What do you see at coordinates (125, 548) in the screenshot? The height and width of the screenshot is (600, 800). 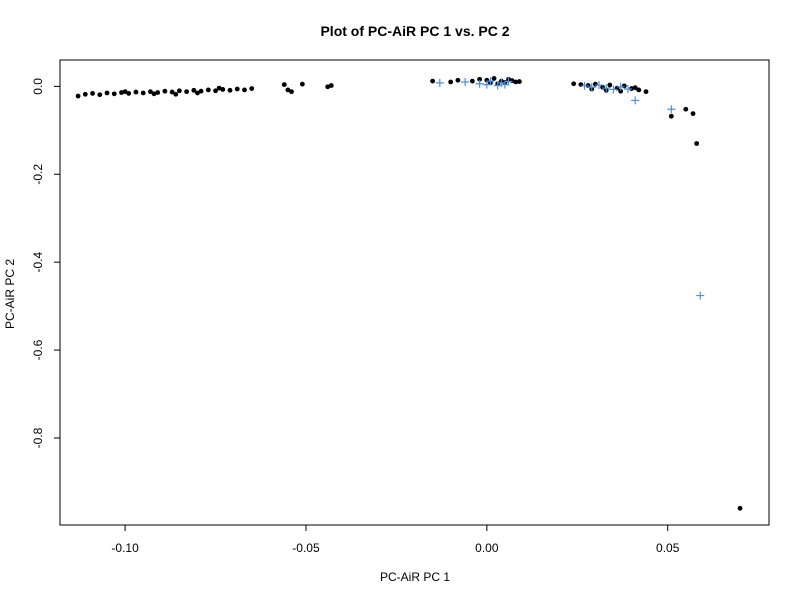 I see `x-tick-label: -0.10` at bounding box center [125, 548].